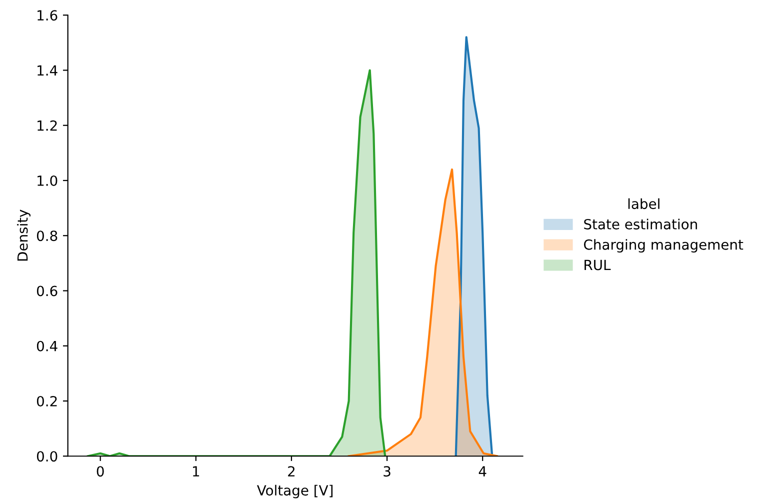 This screenshot has height=504, width=771. I want to click on legend-label: RUL, so click(597, 265).